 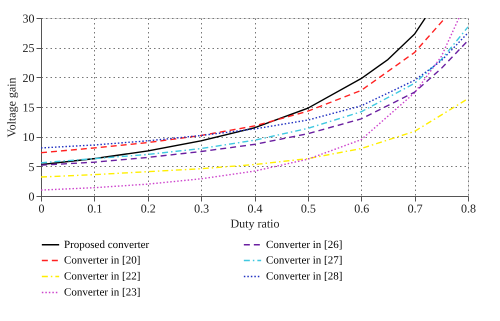 I want to click on x-tick-label: 0.4, so click(x=255, y=209).